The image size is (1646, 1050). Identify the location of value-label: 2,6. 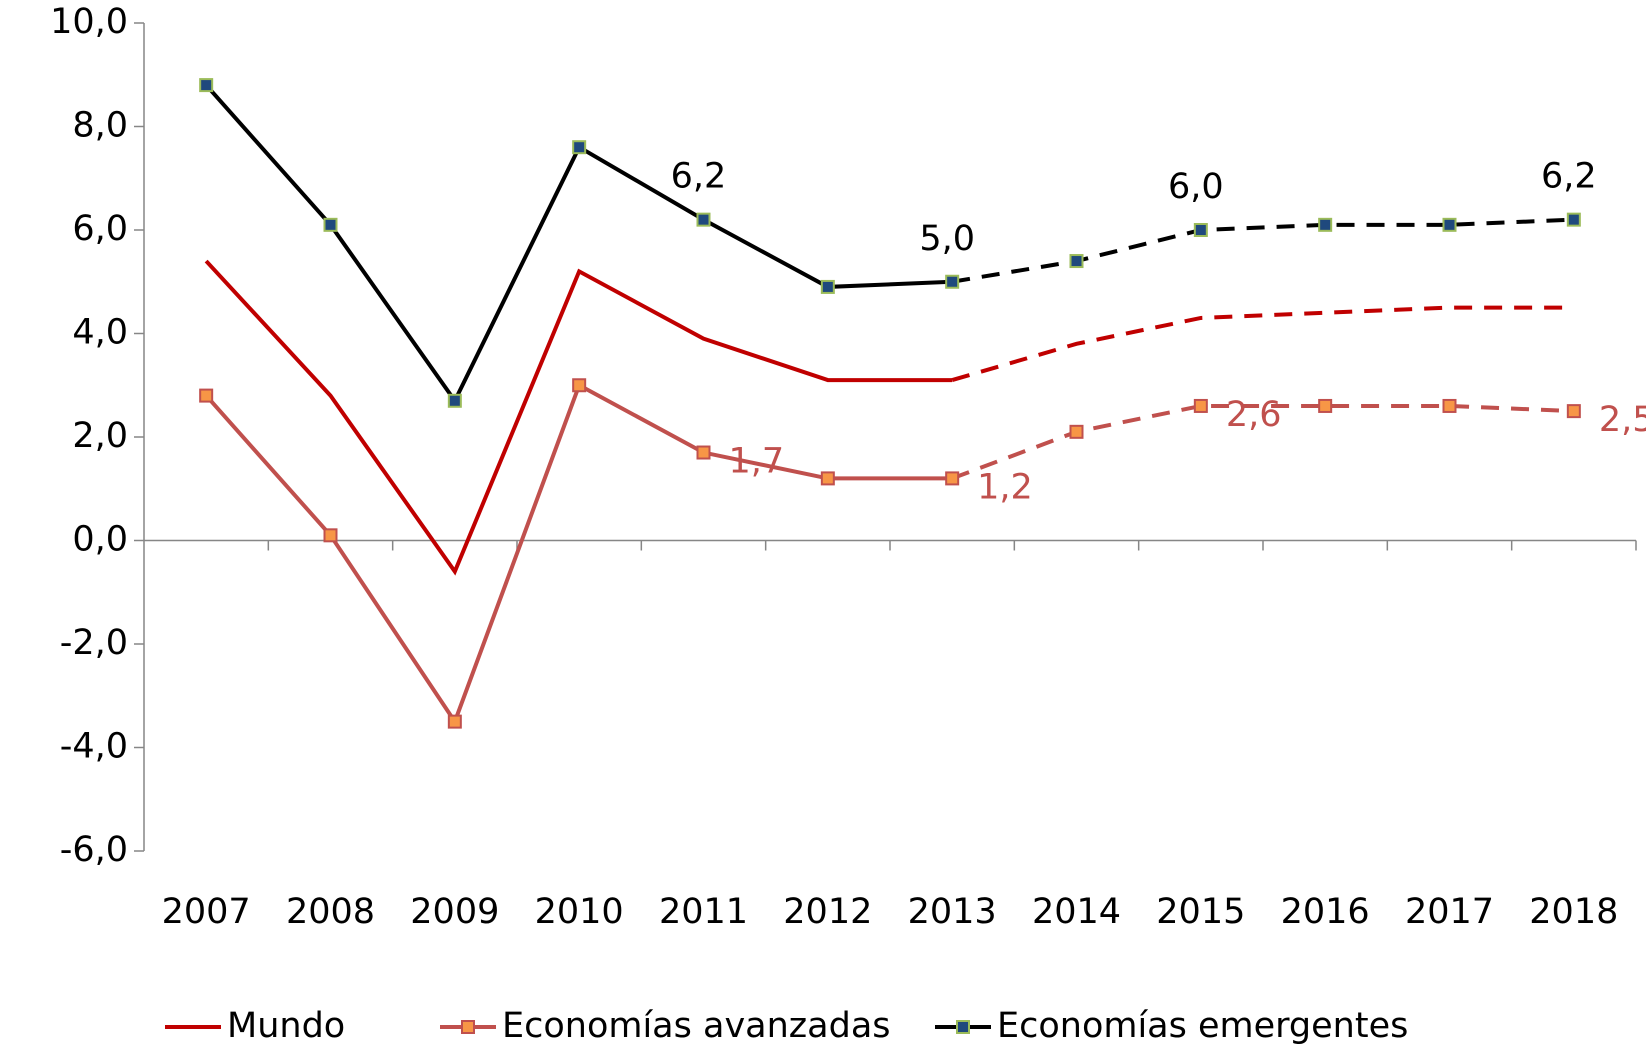
(1254, 415).